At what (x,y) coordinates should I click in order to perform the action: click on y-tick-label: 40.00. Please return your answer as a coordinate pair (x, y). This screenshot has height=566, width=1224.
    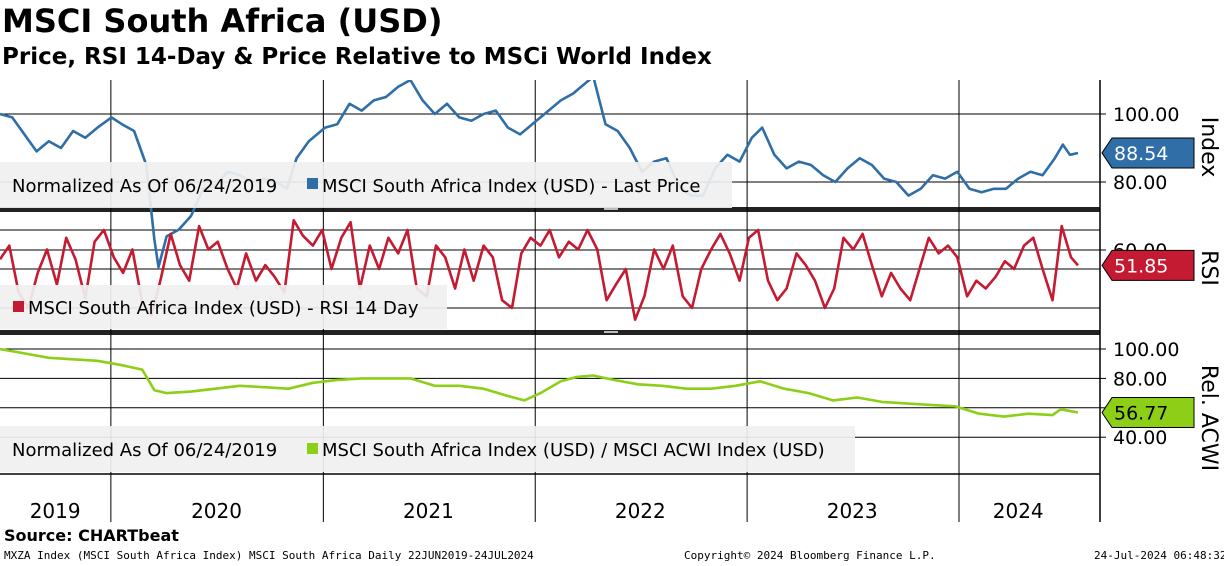
    Looking at the image, I should click on (1140, 438).